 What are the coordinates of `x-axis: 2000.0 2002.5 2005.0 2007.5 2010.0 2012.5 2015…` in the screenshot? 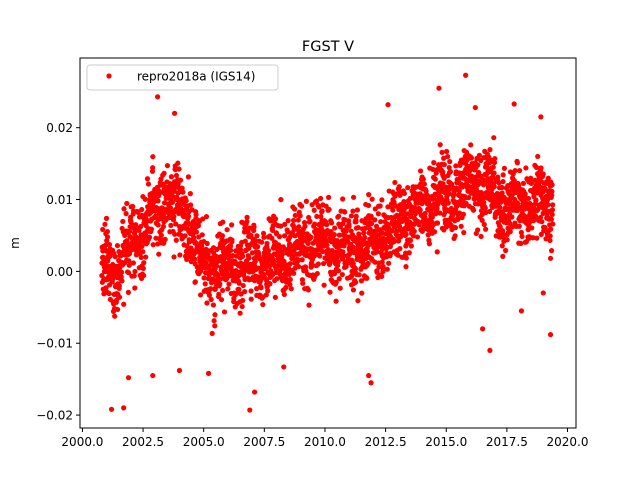 It's located at (325, 438).